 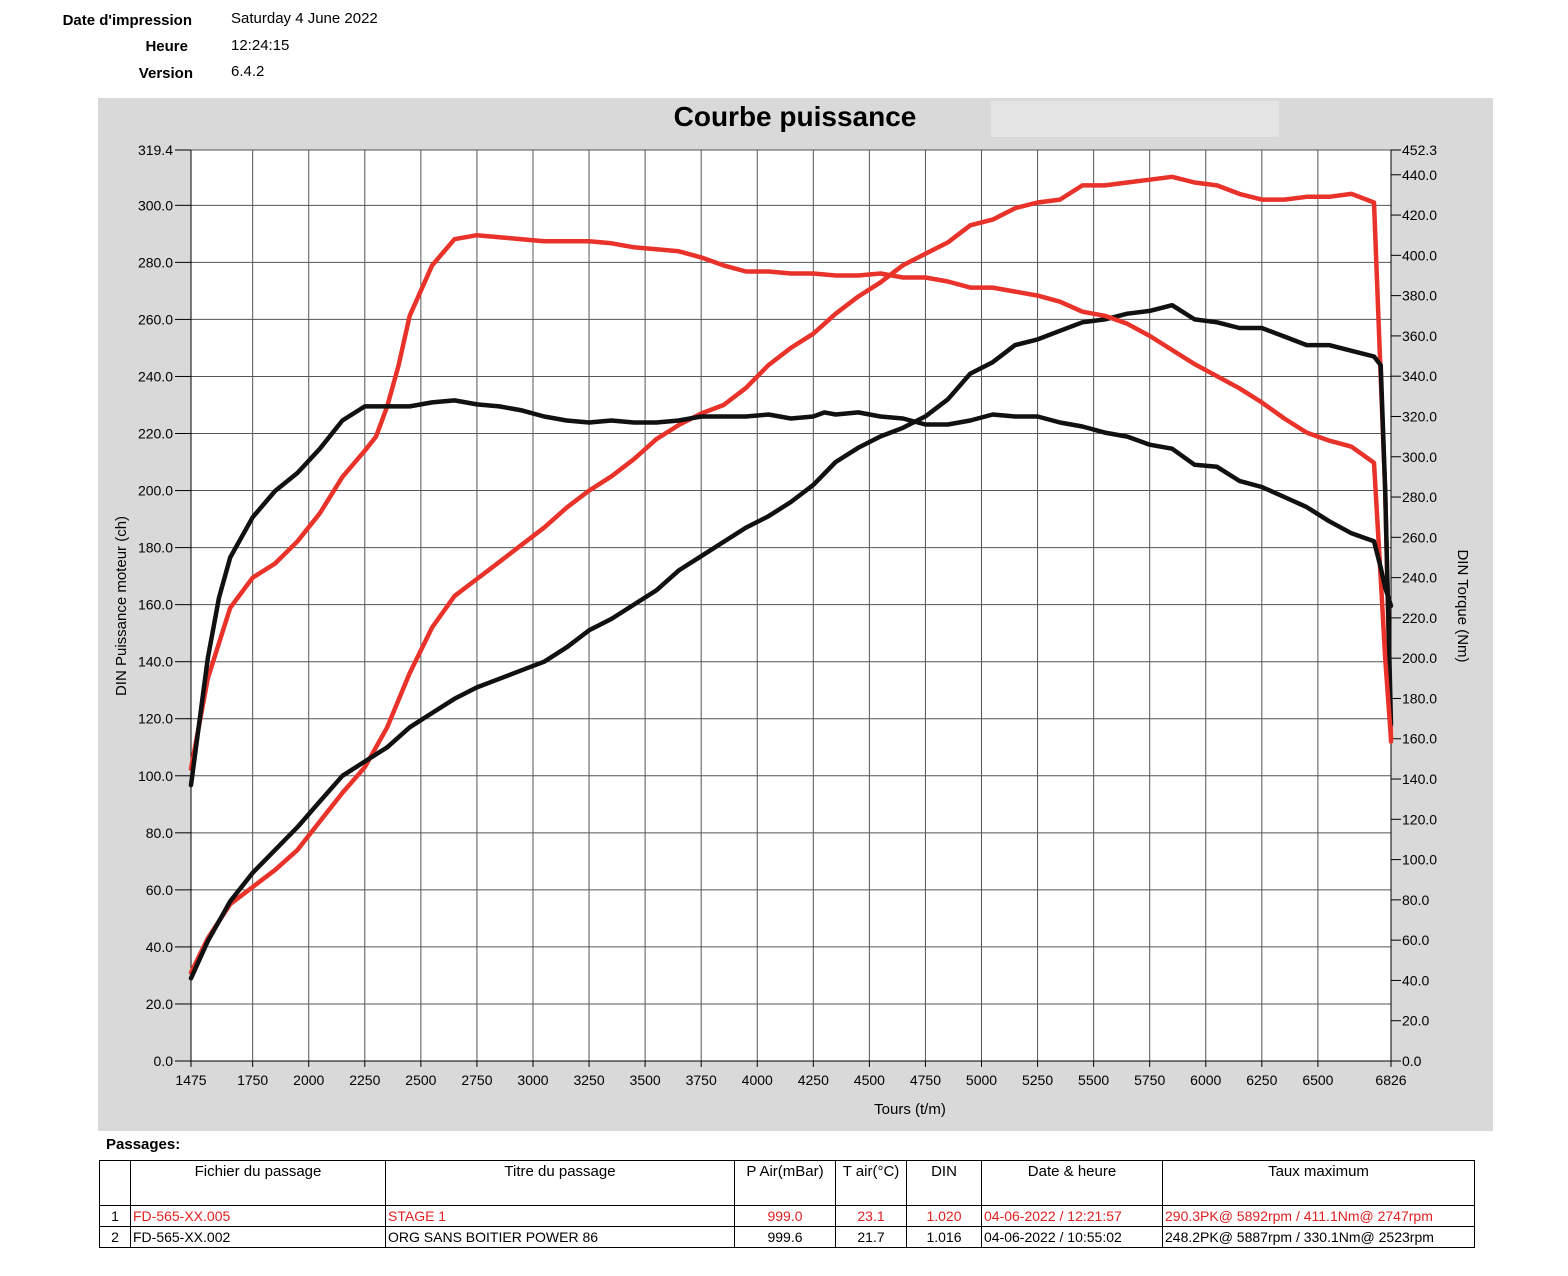 I want to click on x-tick-label: 4000, so click(x=757, y=1080).